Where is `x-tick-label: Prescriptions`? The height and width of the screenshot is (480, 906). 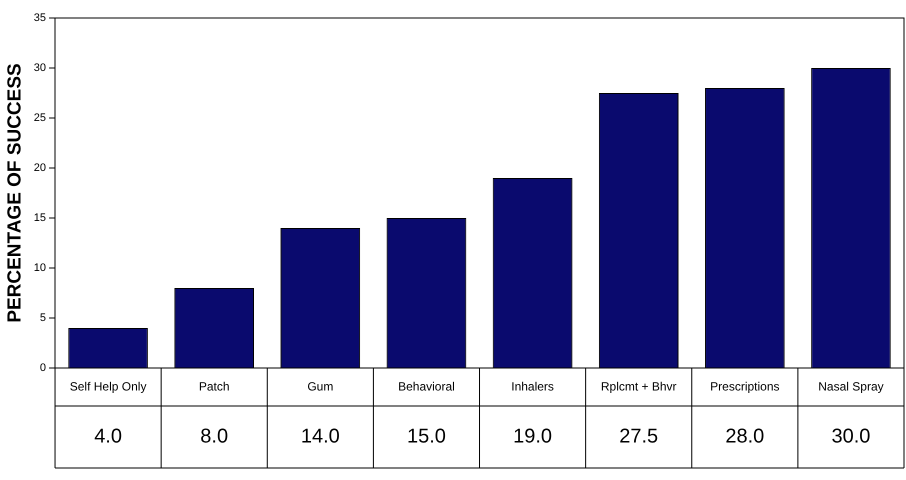
x-tick-label: Prescriptions is located at coordinates (745, 386).